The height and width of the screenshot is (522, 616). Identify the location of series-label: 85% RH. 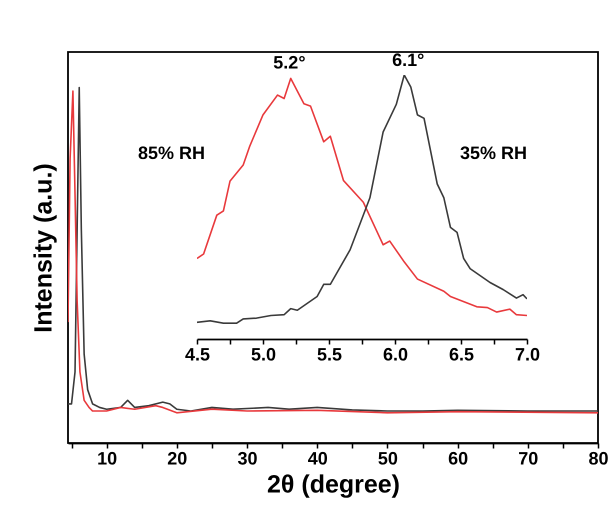
(171, 153).